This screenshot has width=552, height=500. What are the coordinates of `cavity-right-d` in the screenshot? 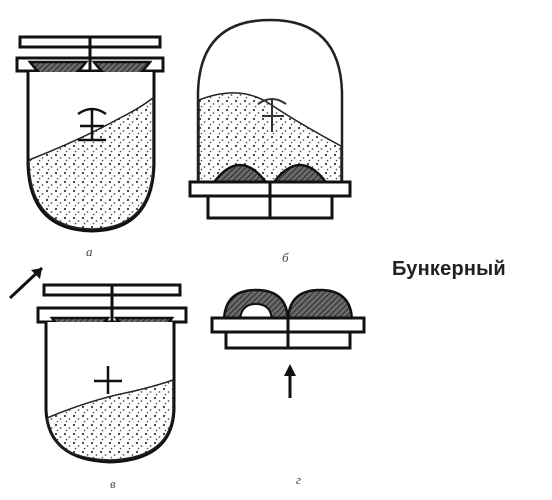 It's located at (320, 306).